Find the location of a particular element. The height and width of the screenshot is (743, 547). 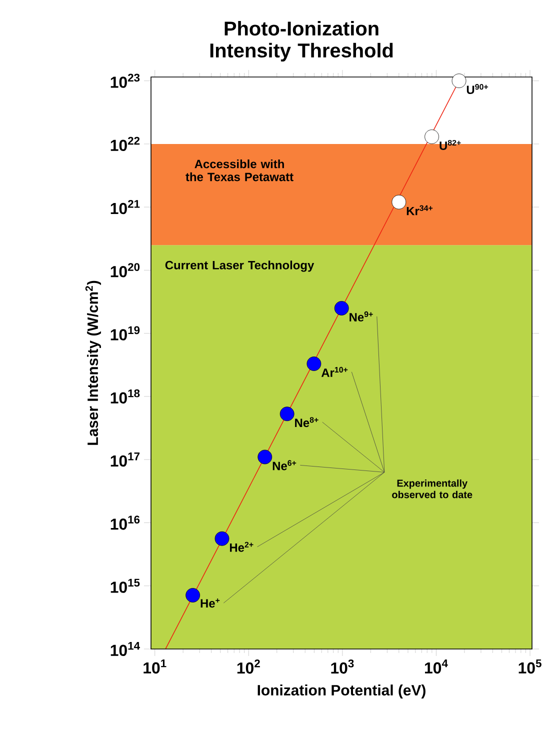

annotation: Ne$^{6+}$ is located at coordinates (284, 465).